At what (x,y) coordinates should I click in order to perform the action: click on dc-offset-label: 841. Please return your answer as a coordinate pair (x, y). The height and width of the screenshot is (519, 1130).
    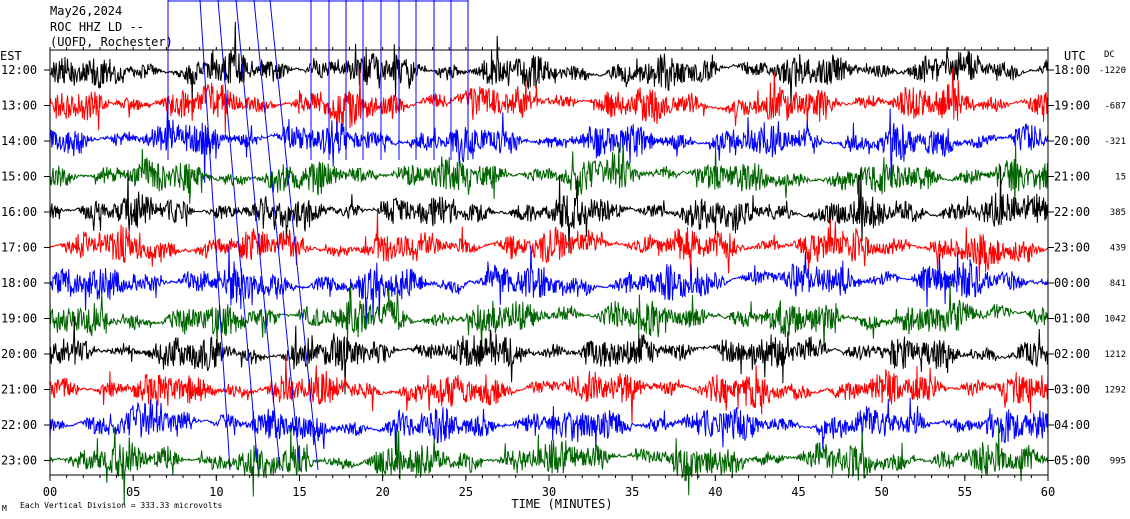
    Looking at the image, I should click on (1118, 284).